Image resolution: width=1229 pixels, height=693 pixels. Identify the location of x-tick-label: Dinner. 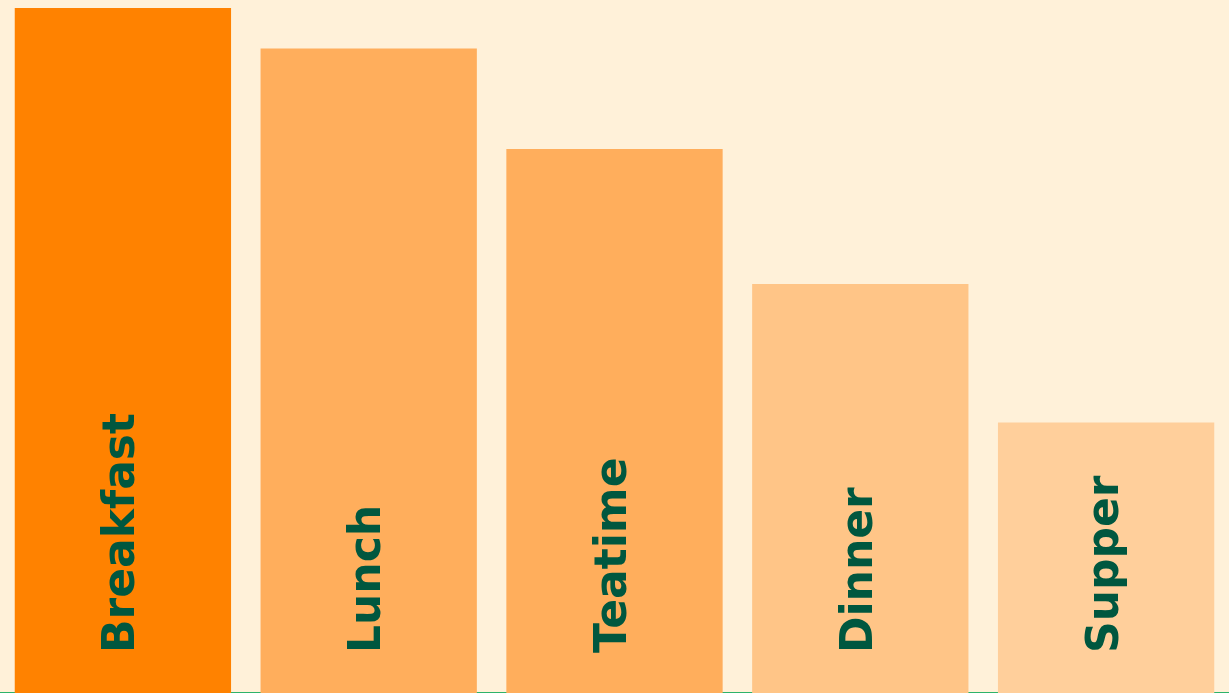
(856, 569).